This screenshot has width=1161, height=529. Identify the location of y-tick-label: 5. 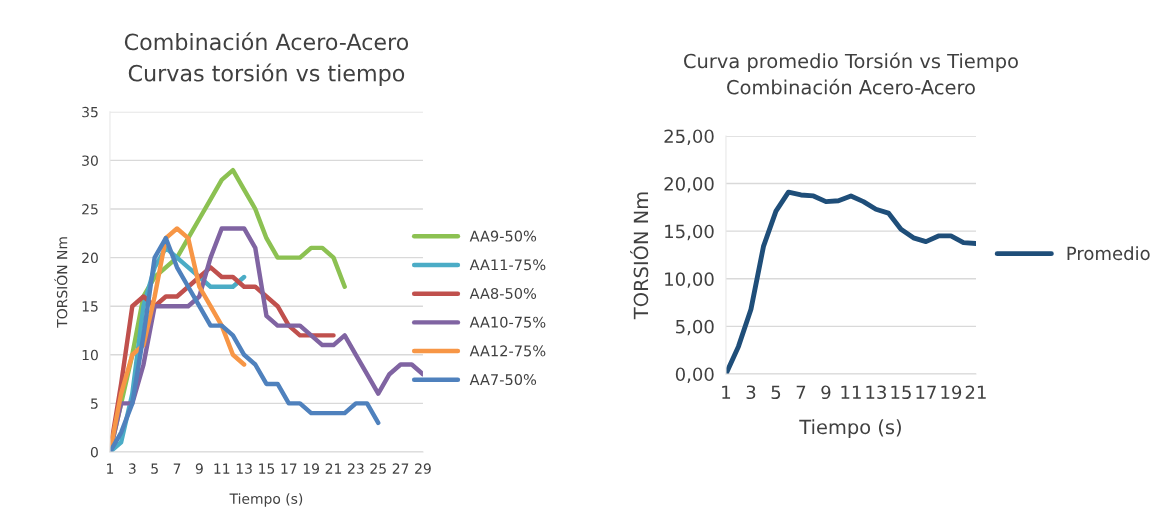
(94, 403).